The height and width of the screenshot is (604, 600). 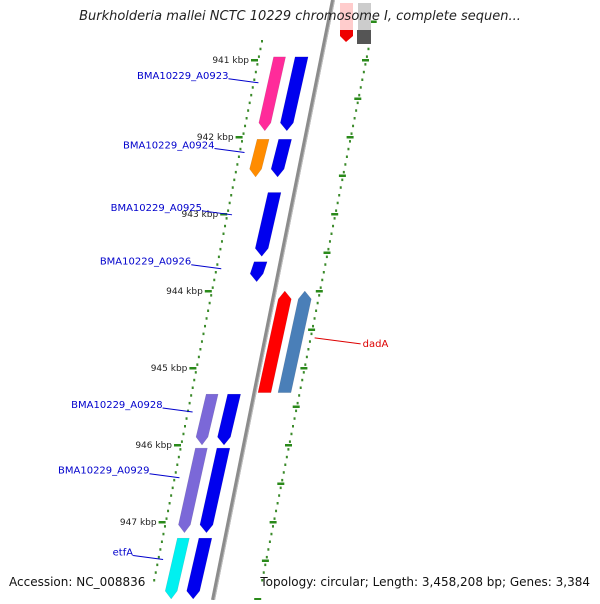 What do you see at coordinates (138, 523) in the screenshot?
I see `tick-label: 947 kbp` at bounding box center [138, 523].